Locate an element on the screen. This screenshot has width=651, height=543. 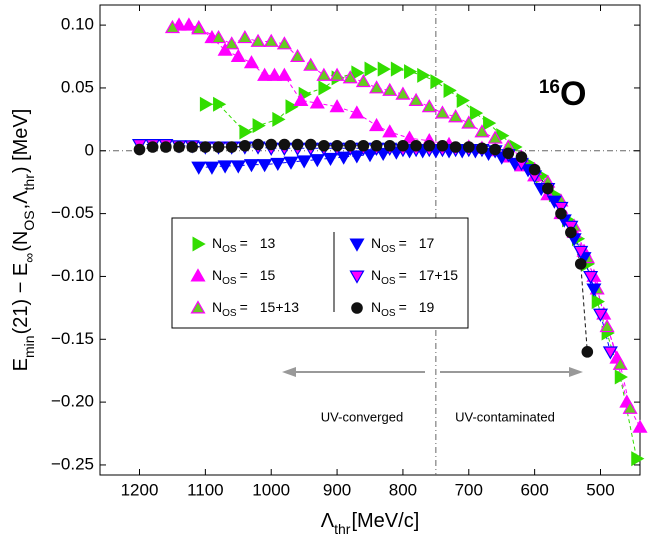
x-tick-label: 1000 is located at coordinates (271, 489).